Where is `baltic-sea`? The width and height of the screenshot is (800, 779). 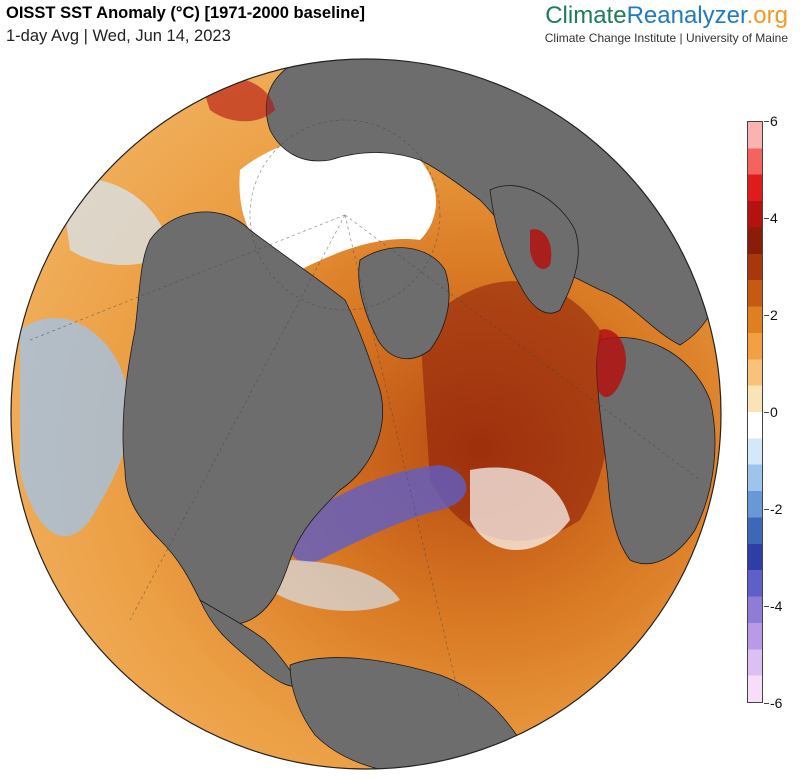
baltic-sea is located at coordinates (541, 249).